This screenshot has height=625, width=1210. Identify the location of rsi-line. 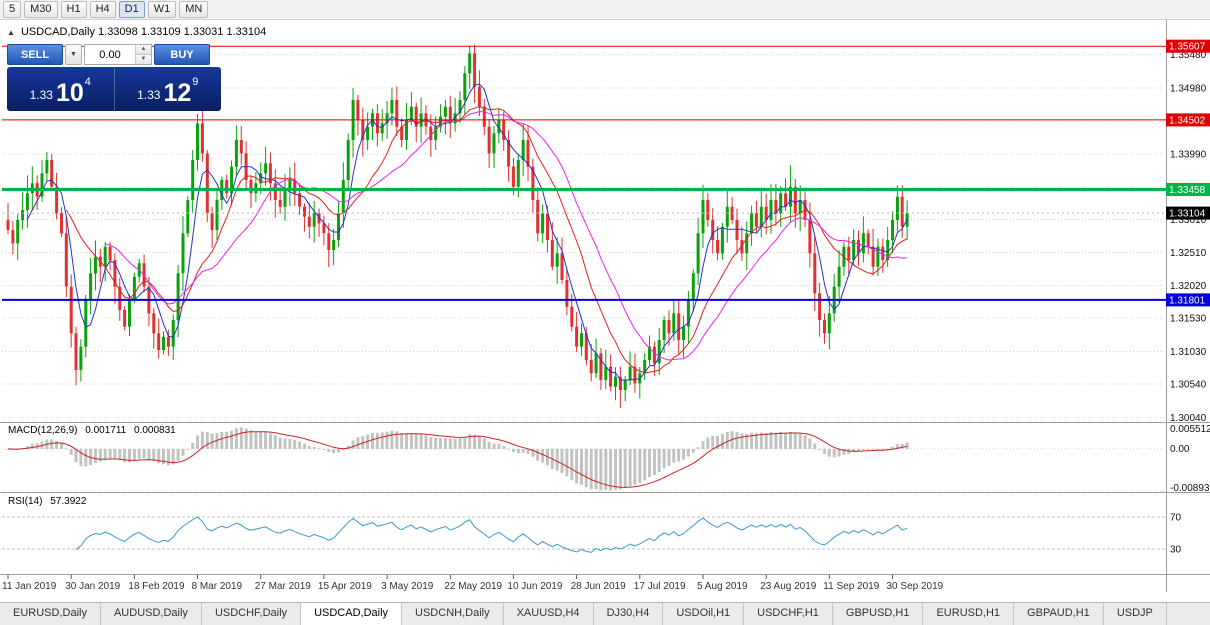
(491, 534).